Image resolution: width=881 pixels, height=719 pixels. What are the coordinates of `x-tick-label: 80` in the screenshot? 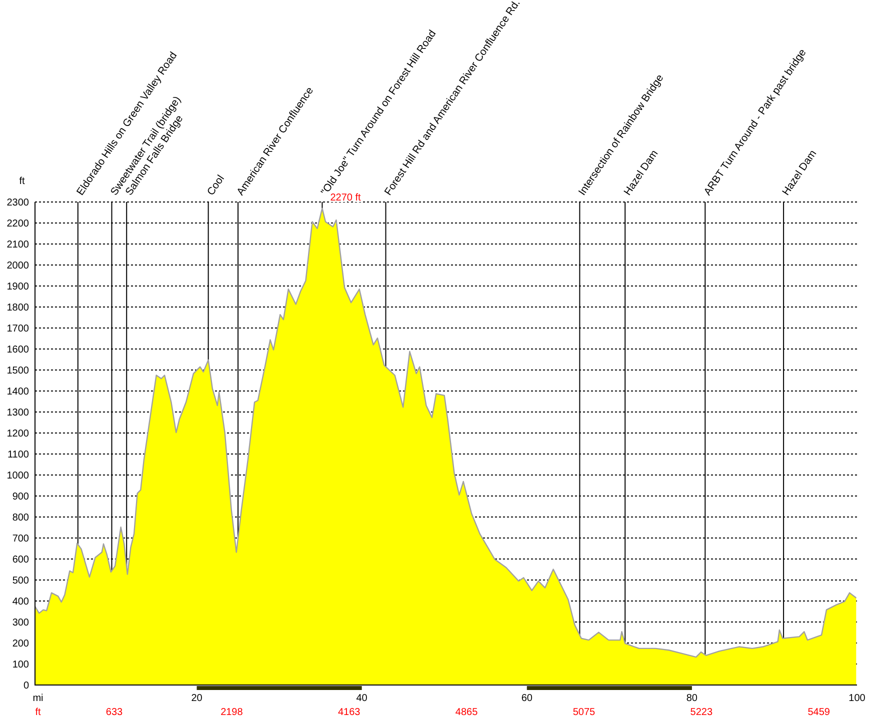 It's located at (692, 698).